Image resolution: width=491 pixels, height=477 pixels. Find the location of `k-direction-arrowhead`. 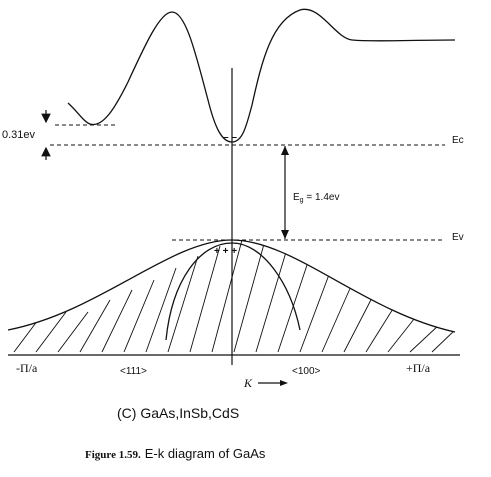

k-direction-arrowhead is located at coordinates (284, 383).